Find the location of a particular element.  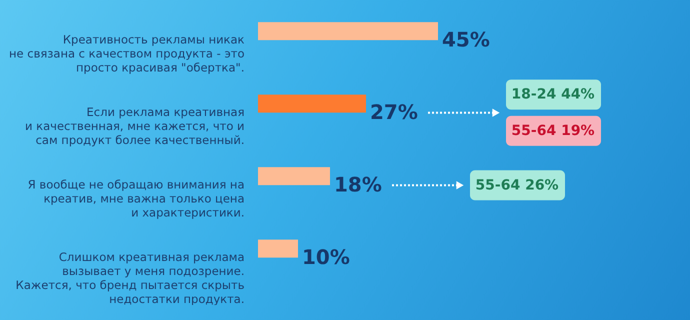

y-tick-label: Если реклама креативная и качественная, мне кажется, что и сам продукт более качественный. is located at coordinates (134, 125).